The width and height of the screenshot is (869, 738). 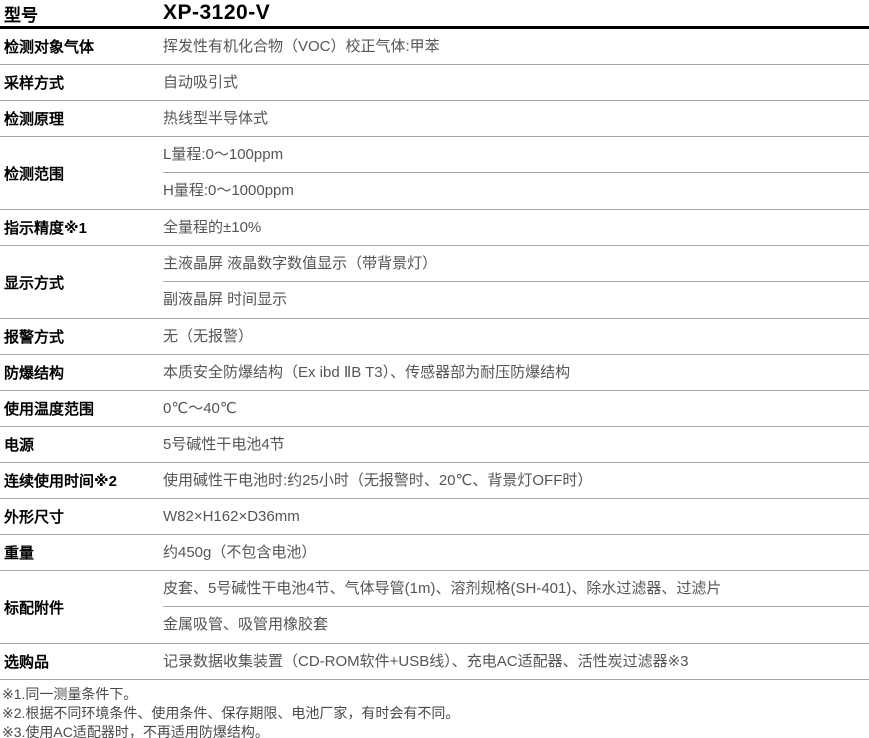 I want to click on spec-row-operating-temperature: 使用温度范围 0℃～40℃, so click(x=434, y=409).